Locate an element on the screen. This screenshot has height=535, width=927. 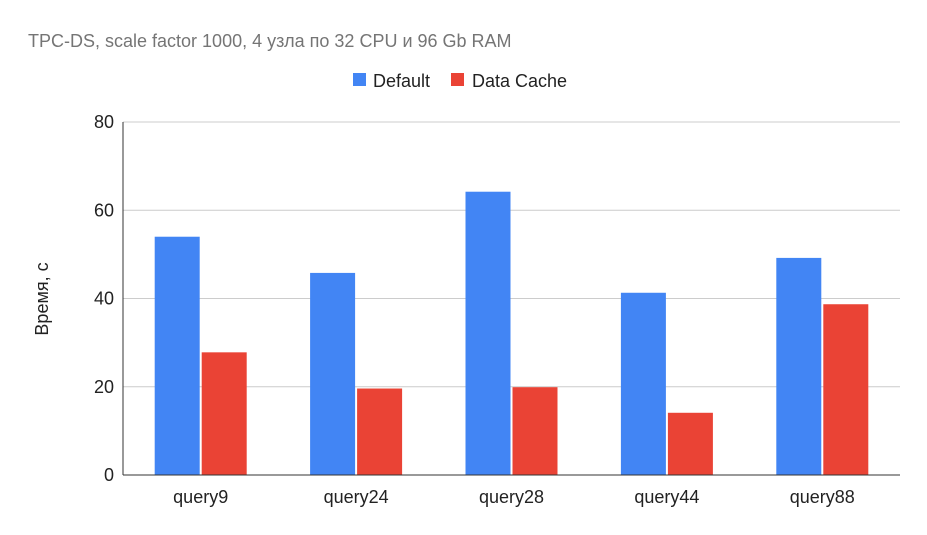
y-tick-label: 20 is located at coordinates (104, 387).